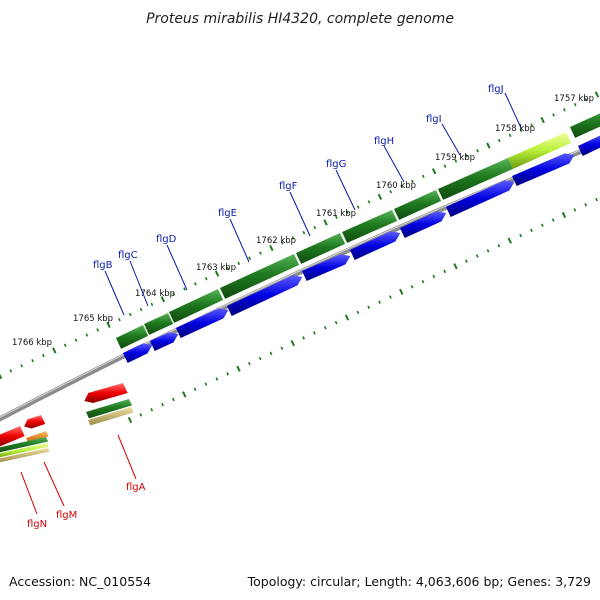 This screenshot has width=600, height=600. I want to click on leader-line-flgM, so click(54, 484).